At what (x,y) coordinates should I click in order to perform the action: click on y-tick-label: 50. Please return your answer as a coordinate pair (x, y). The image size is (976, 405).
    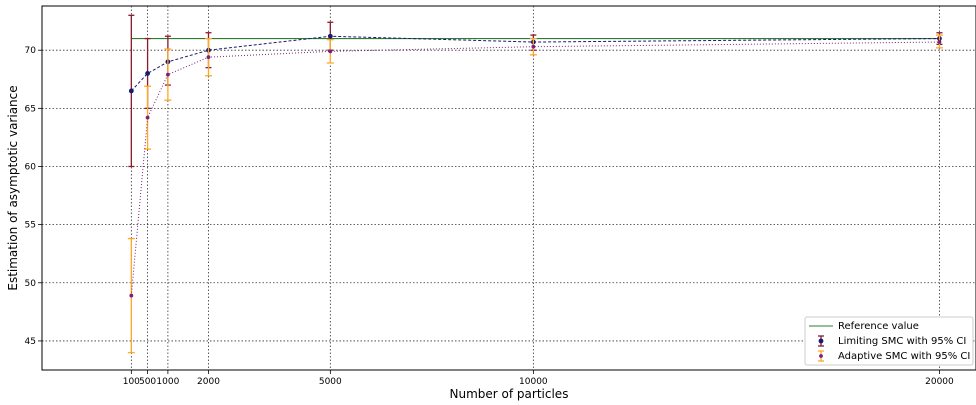
    Looking at the image, I should click on (31, 284).